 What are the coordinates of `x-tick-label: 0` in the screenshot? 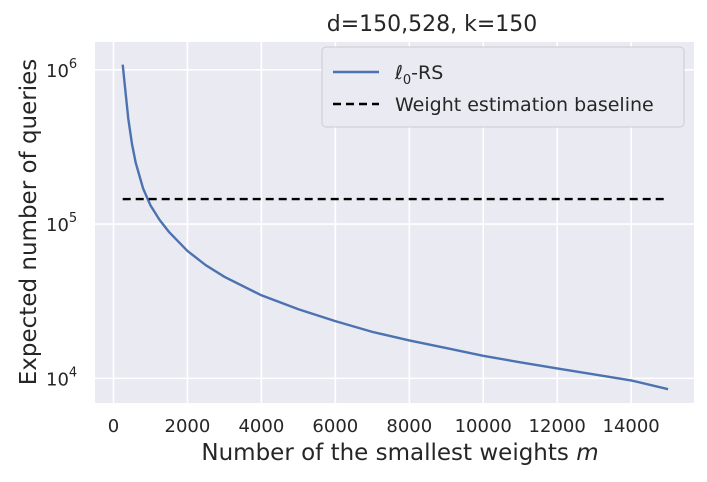 It's located at (113, 426).